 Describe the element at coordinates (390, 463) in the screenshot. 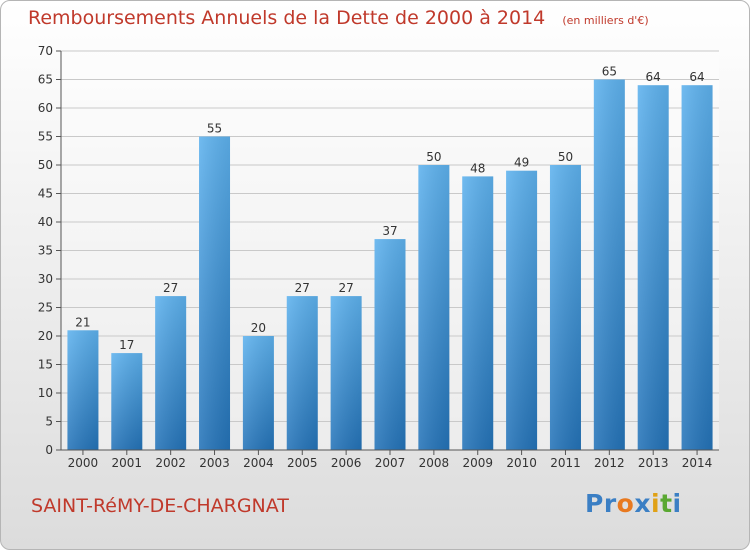

I see `x-tick-label: 2007` at that location.